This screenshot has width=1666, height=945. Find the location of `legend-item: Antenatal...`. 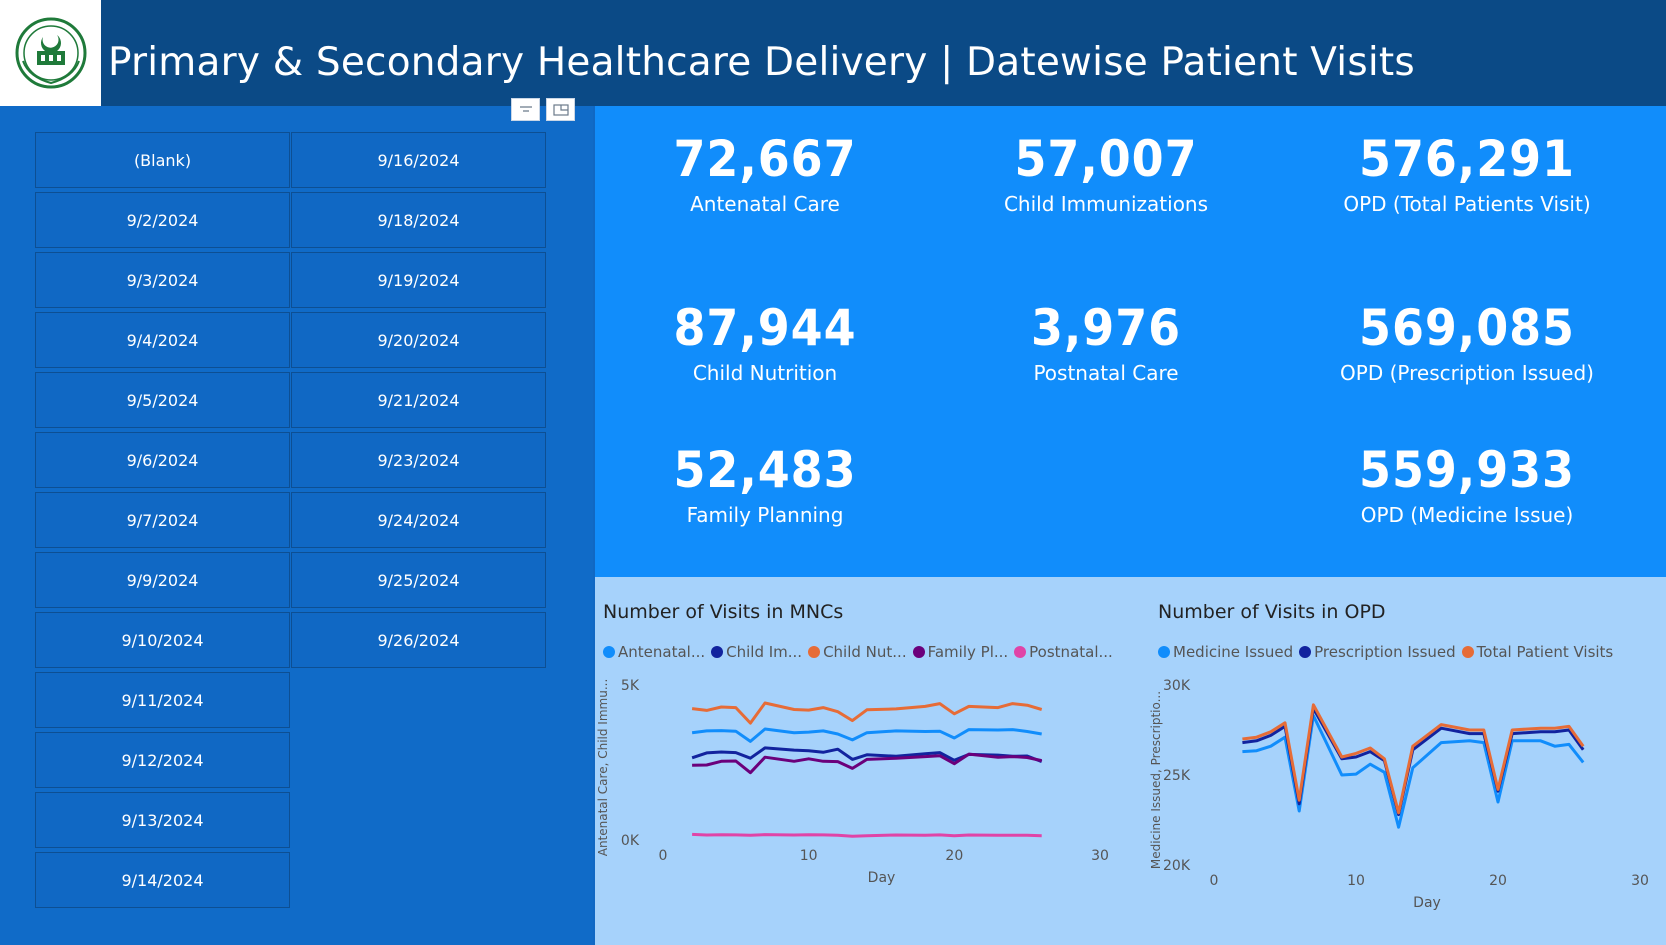

legend-item: Antenatal... is located at coordinates (654, 652).